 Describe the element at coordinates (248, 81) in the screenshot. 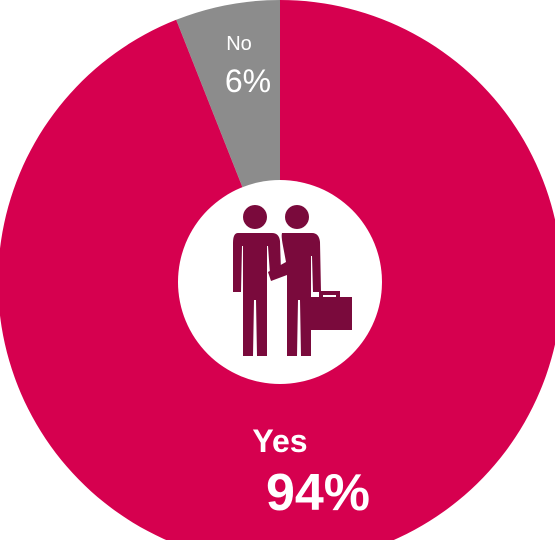

I see `data-label-no: 6%` at that location.